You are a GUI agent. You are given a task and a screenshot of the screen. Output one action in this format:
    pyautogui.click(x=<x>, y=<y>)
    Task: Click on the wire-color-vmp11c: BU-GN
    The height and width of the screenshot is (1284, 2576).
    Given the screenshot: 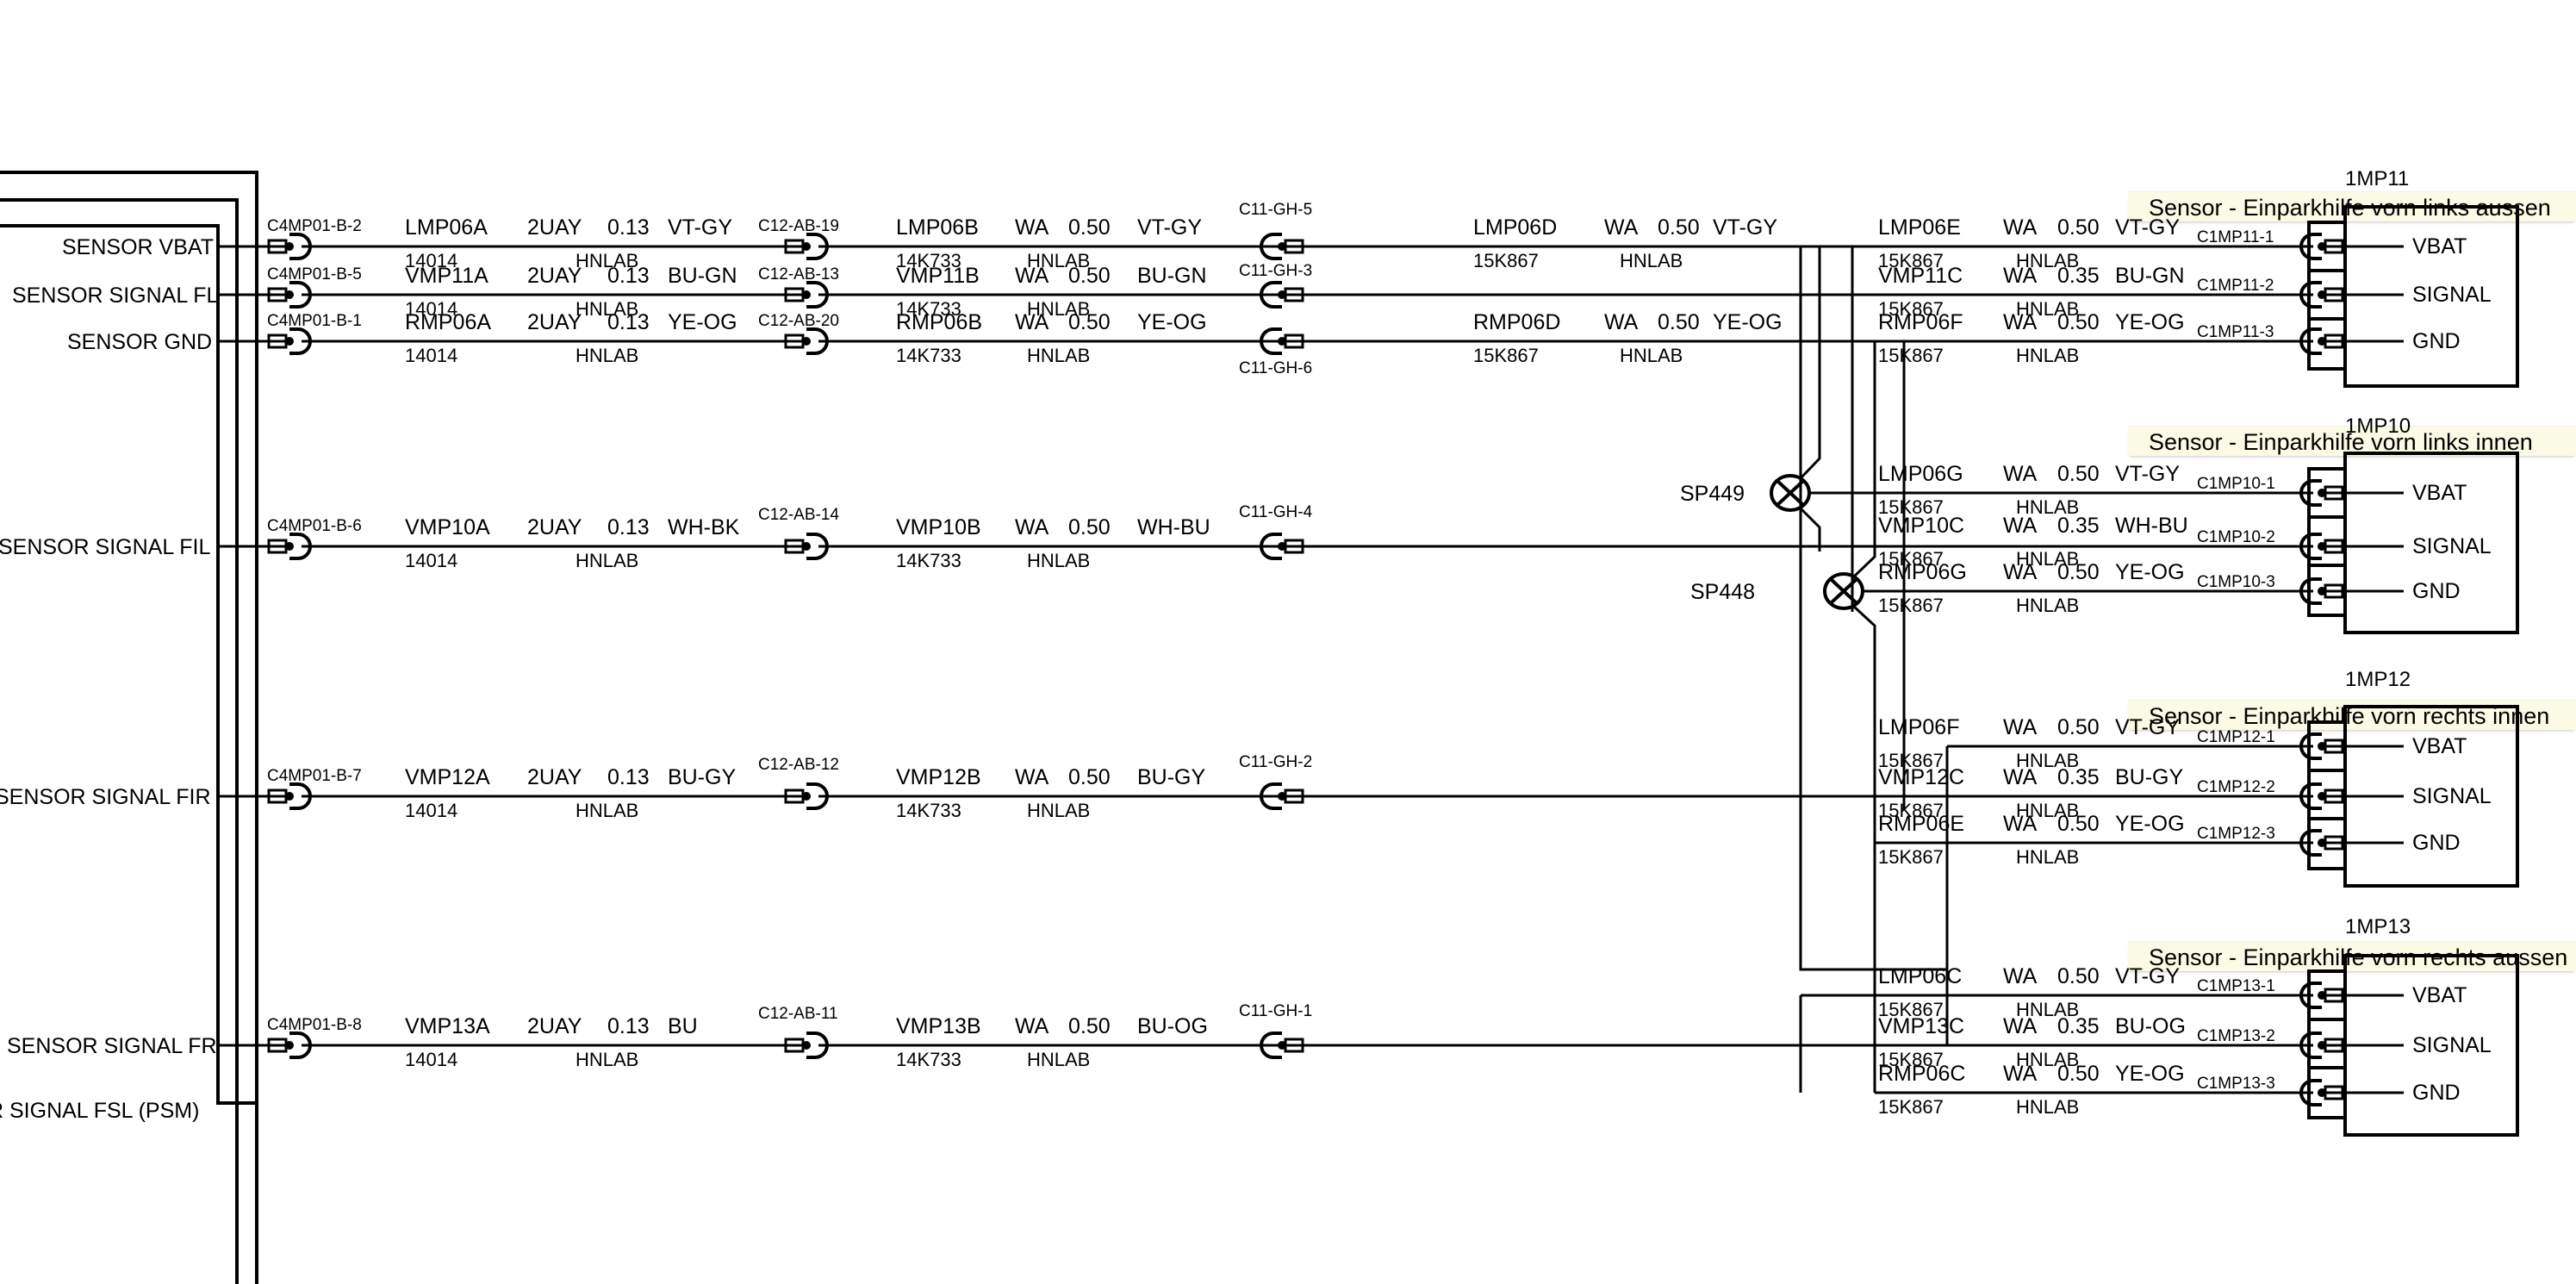 What is the action you would take?
    pyautogui.click(x=2150, y=276)
    